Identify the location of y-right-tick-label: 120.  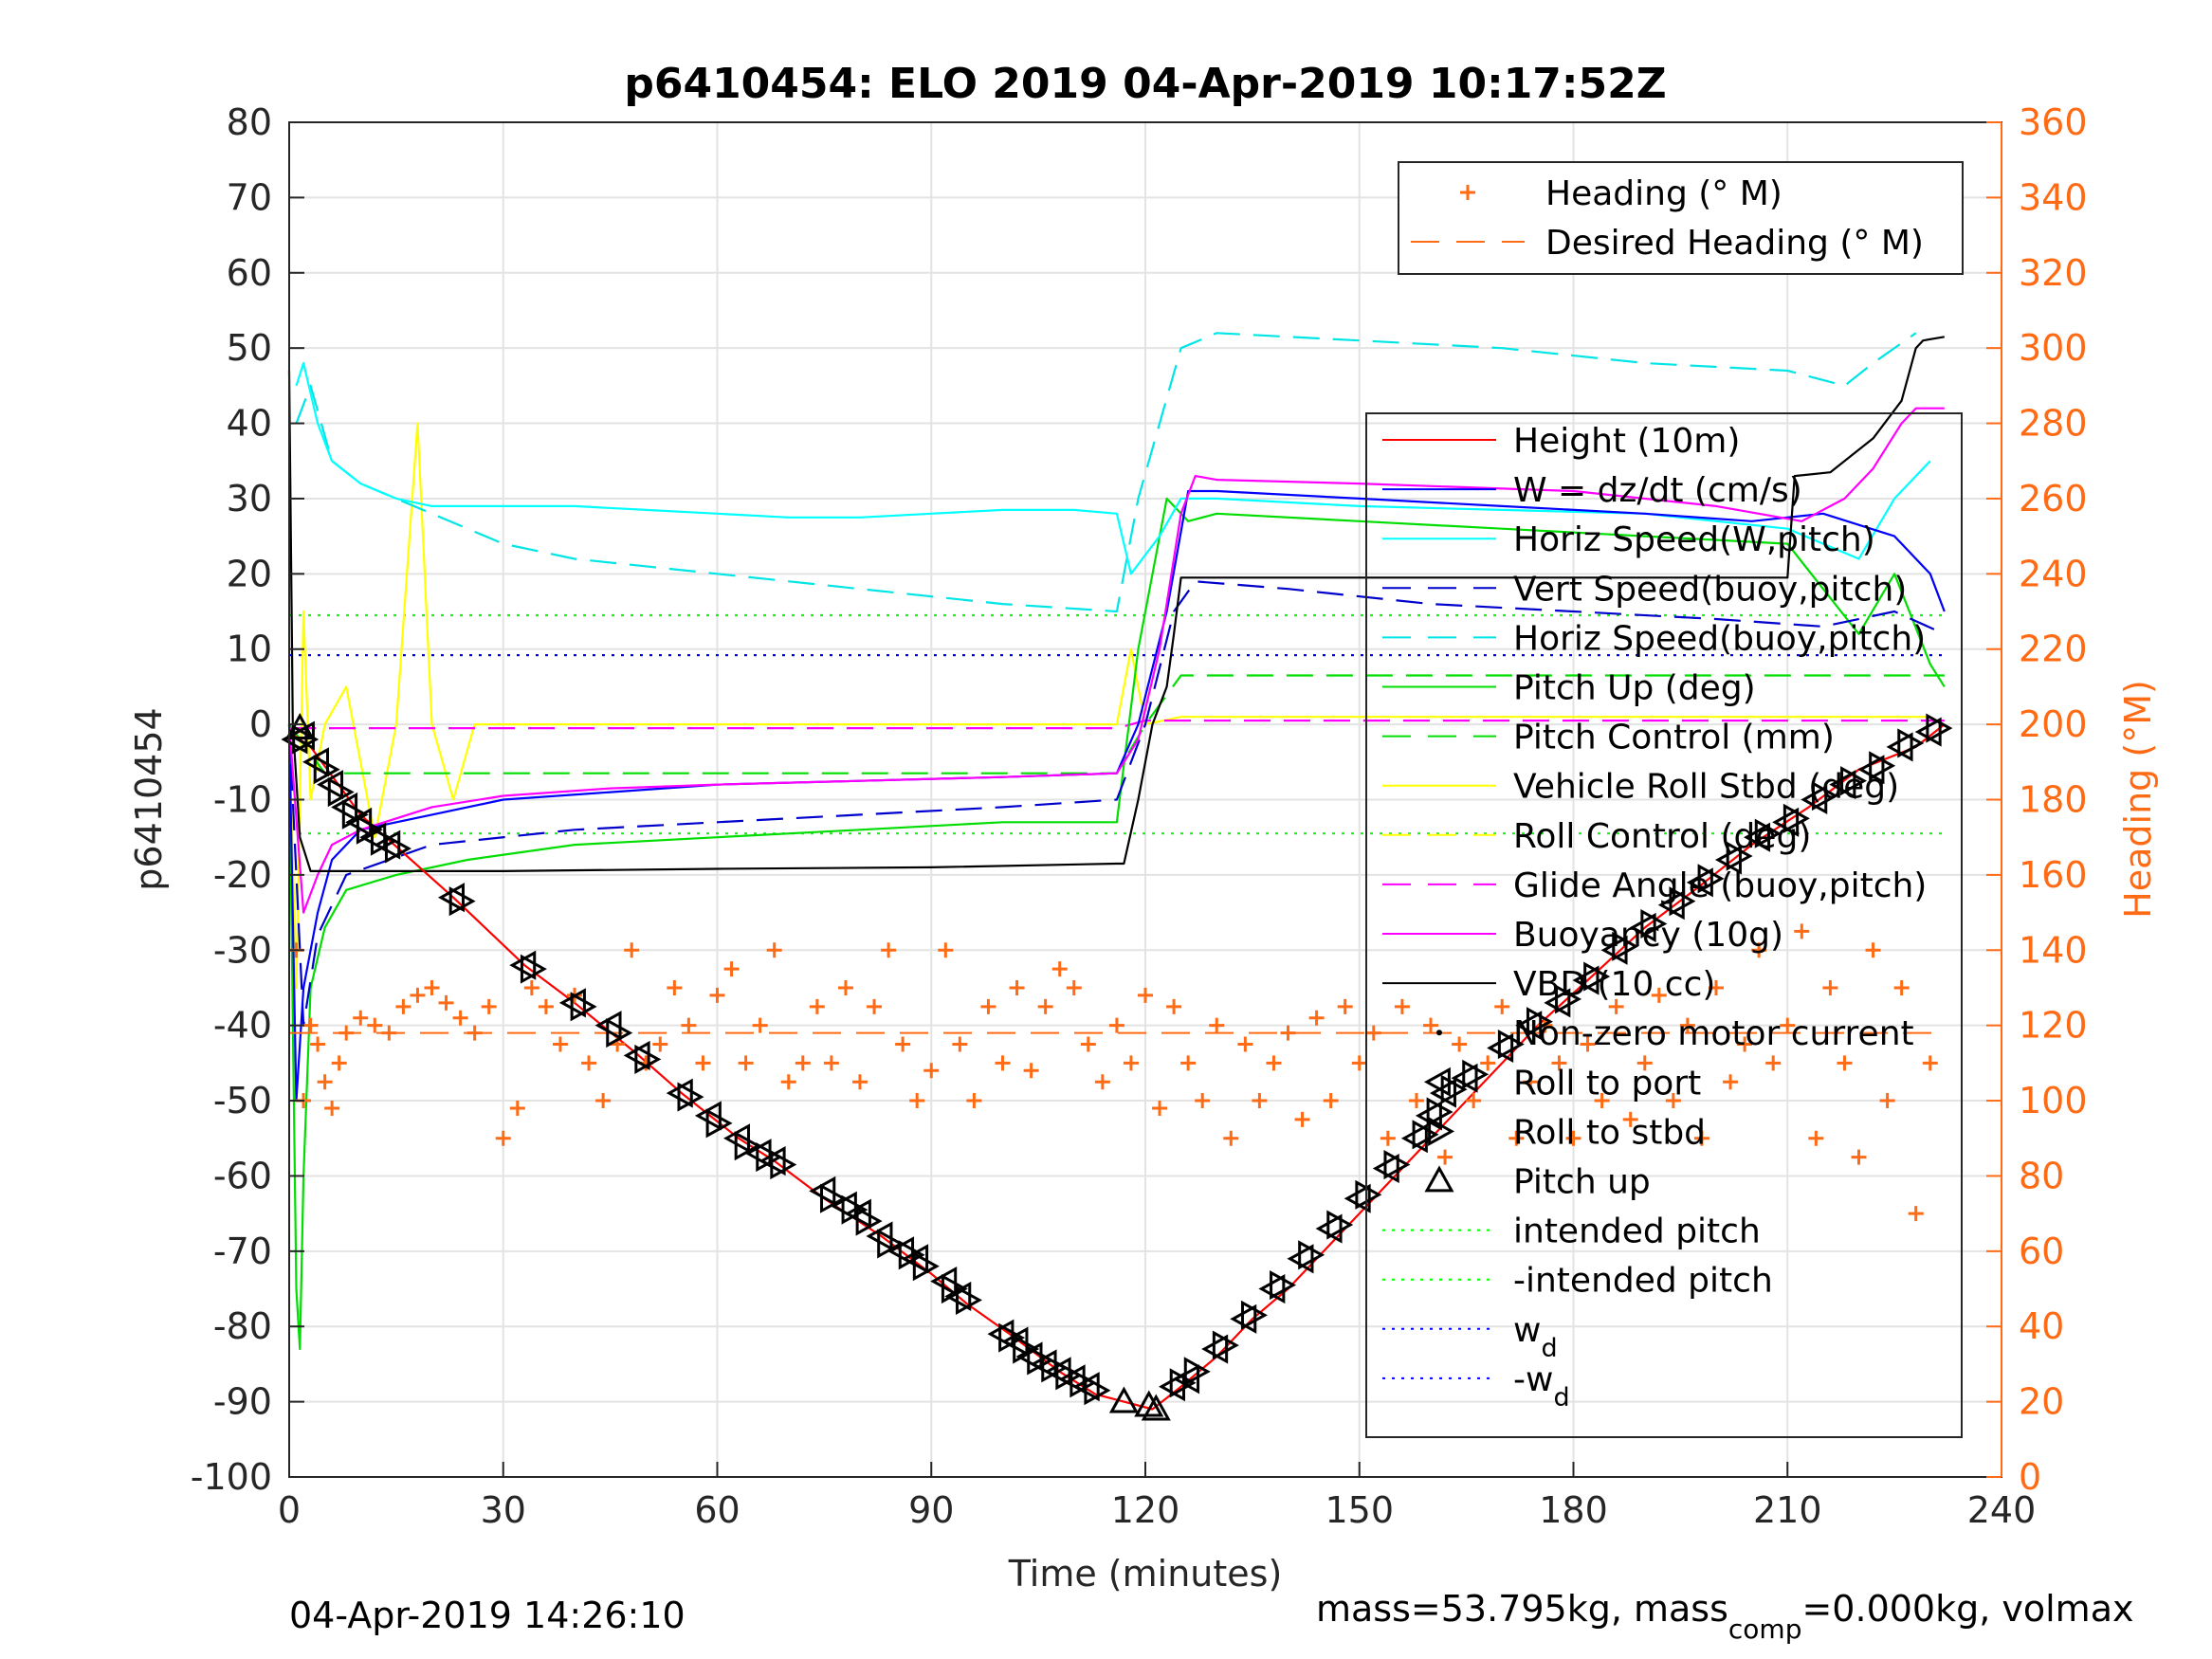
(2053, 1026).